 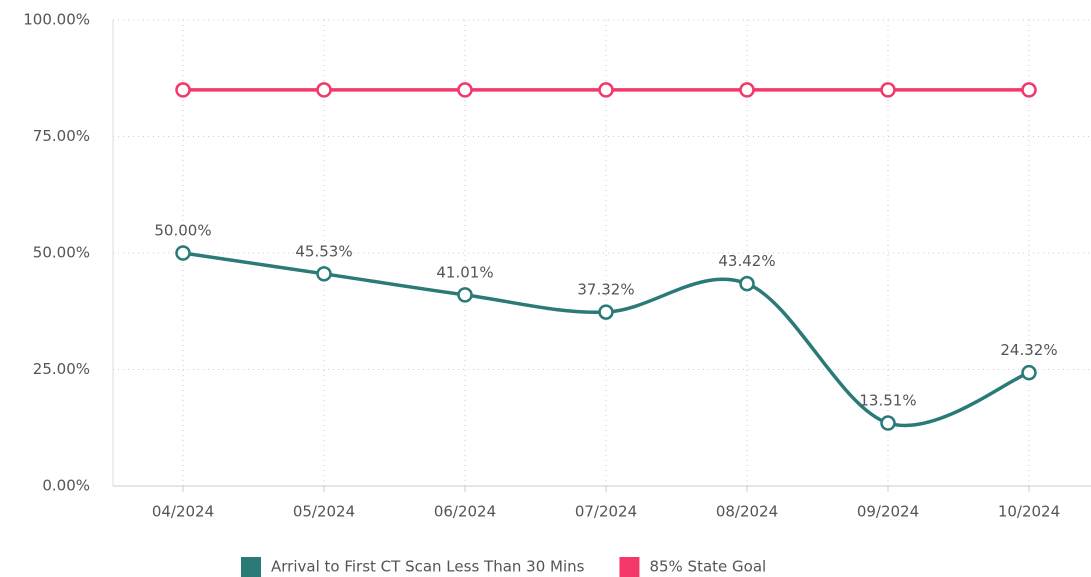 I want to click on data-label: 41.01%, so click(x=464, y=272).